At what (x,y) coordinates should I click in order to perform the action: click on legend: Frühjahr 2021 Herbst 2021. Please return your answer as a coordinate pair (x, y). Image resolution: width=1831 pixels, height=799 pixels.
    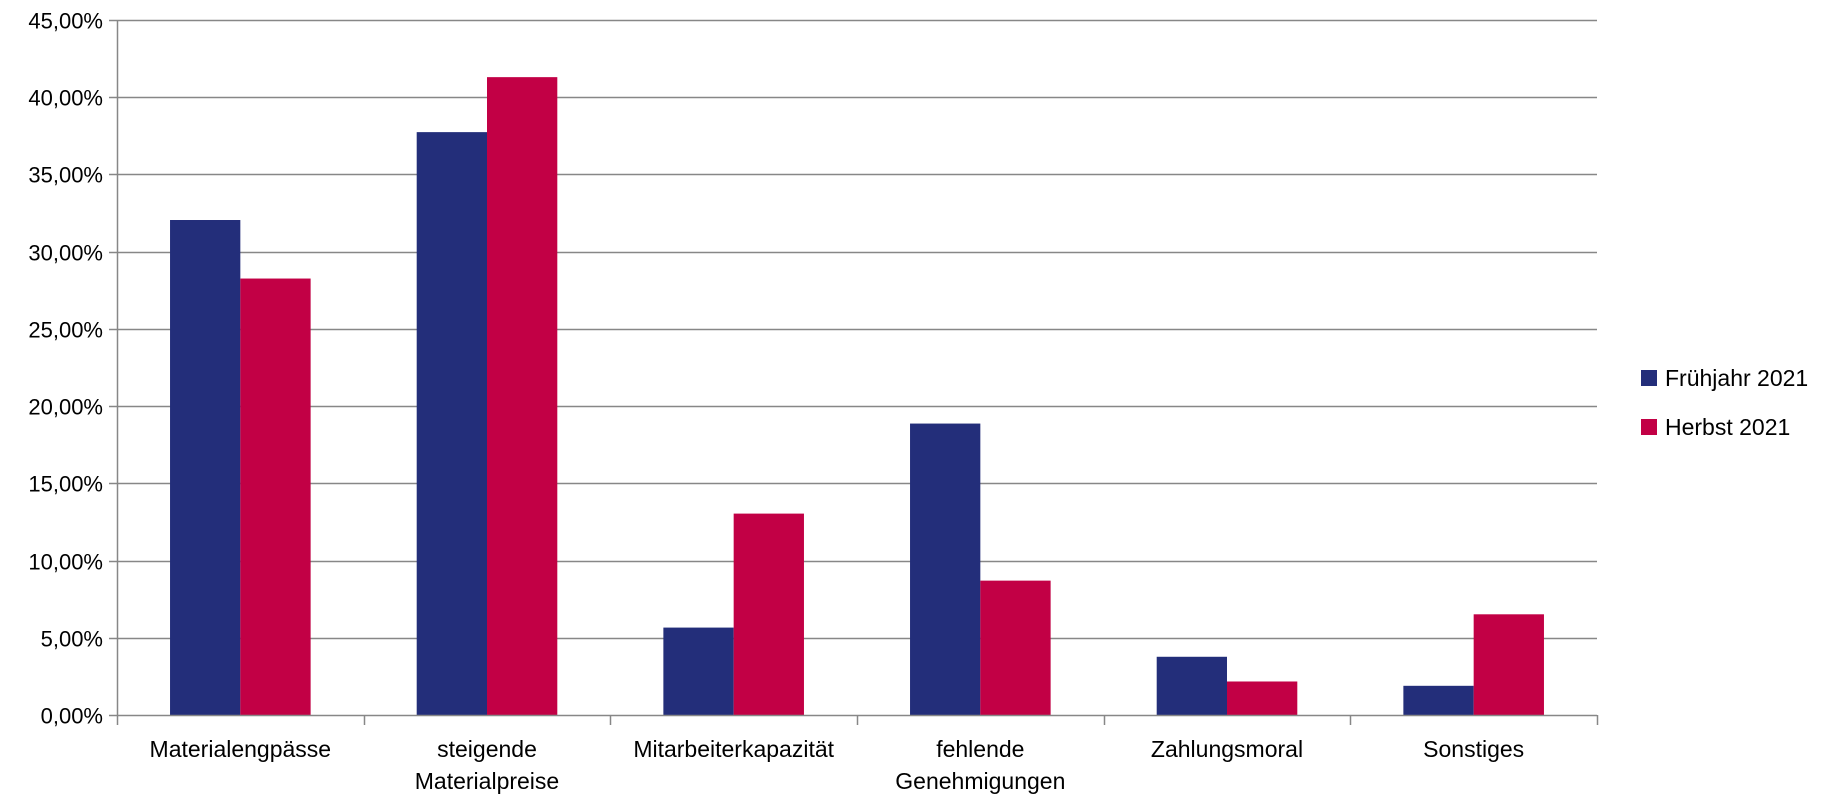
    Looking at the image, I should click on (1724, 402).